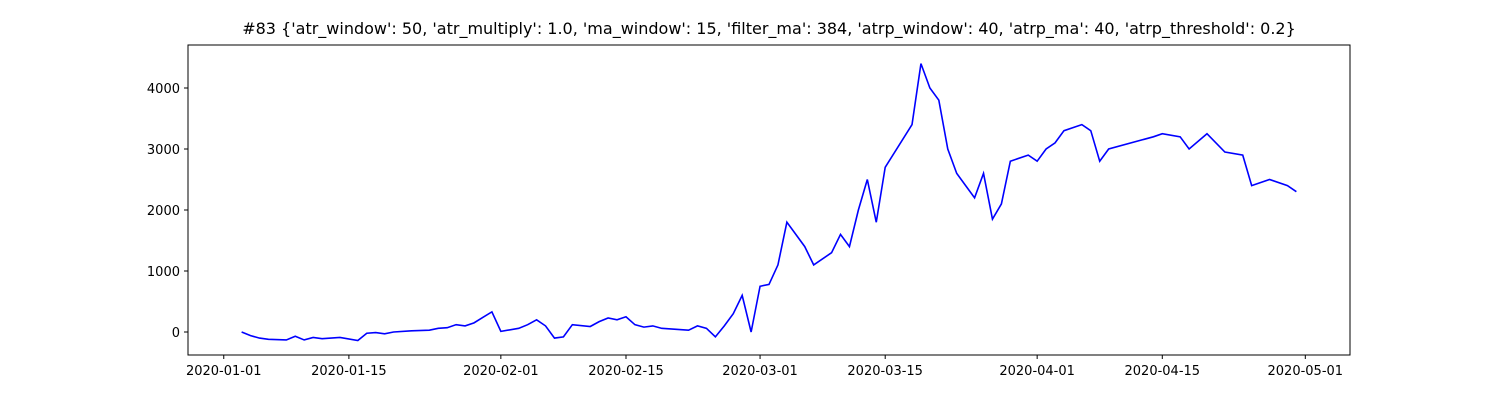 The height and width of the screenshot is (400, 1500). What do you see at coordinates (349, 371) in the screenshot?
I see `x-tick-label: 2020-01-15` at bounding box center [349, 371].